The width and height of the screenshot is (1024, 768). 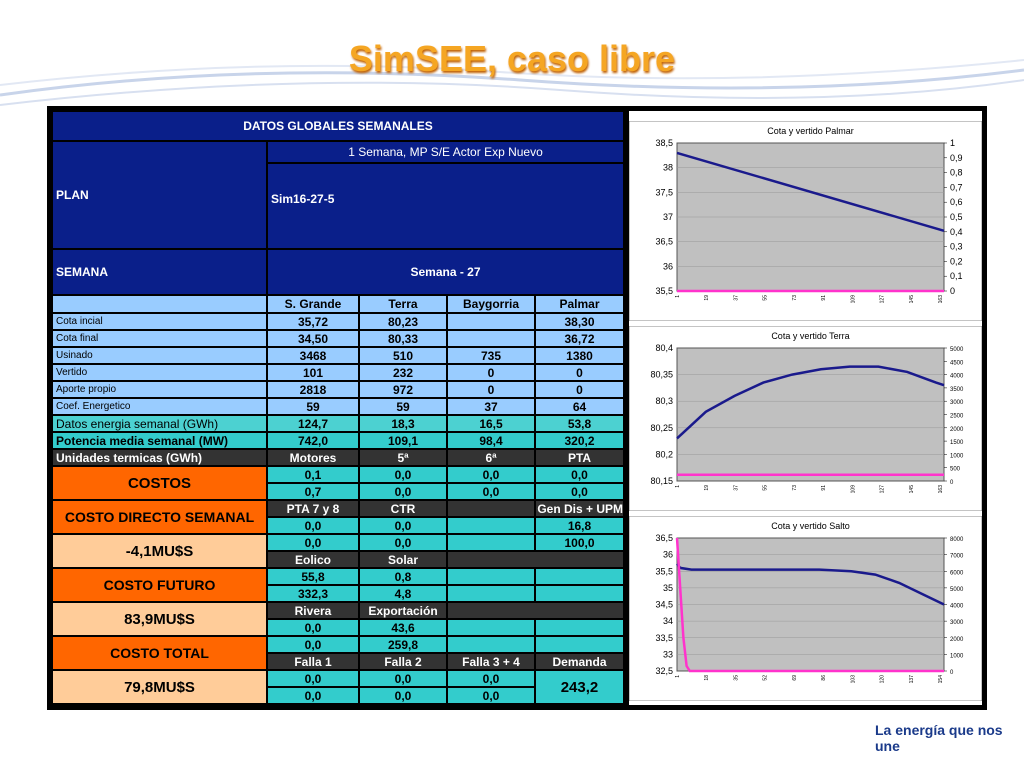 I want to click on pta-header: PTA 7 y 8, so click(x=313, y=508).